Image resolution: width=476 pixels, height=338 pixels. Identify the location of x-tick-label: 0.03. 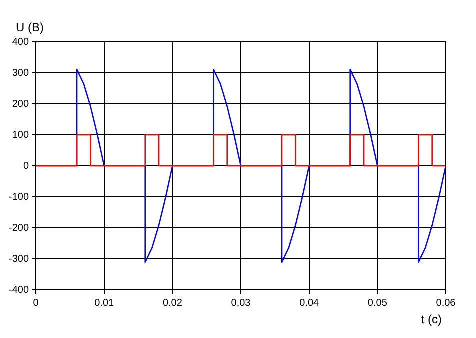
(241, 303).